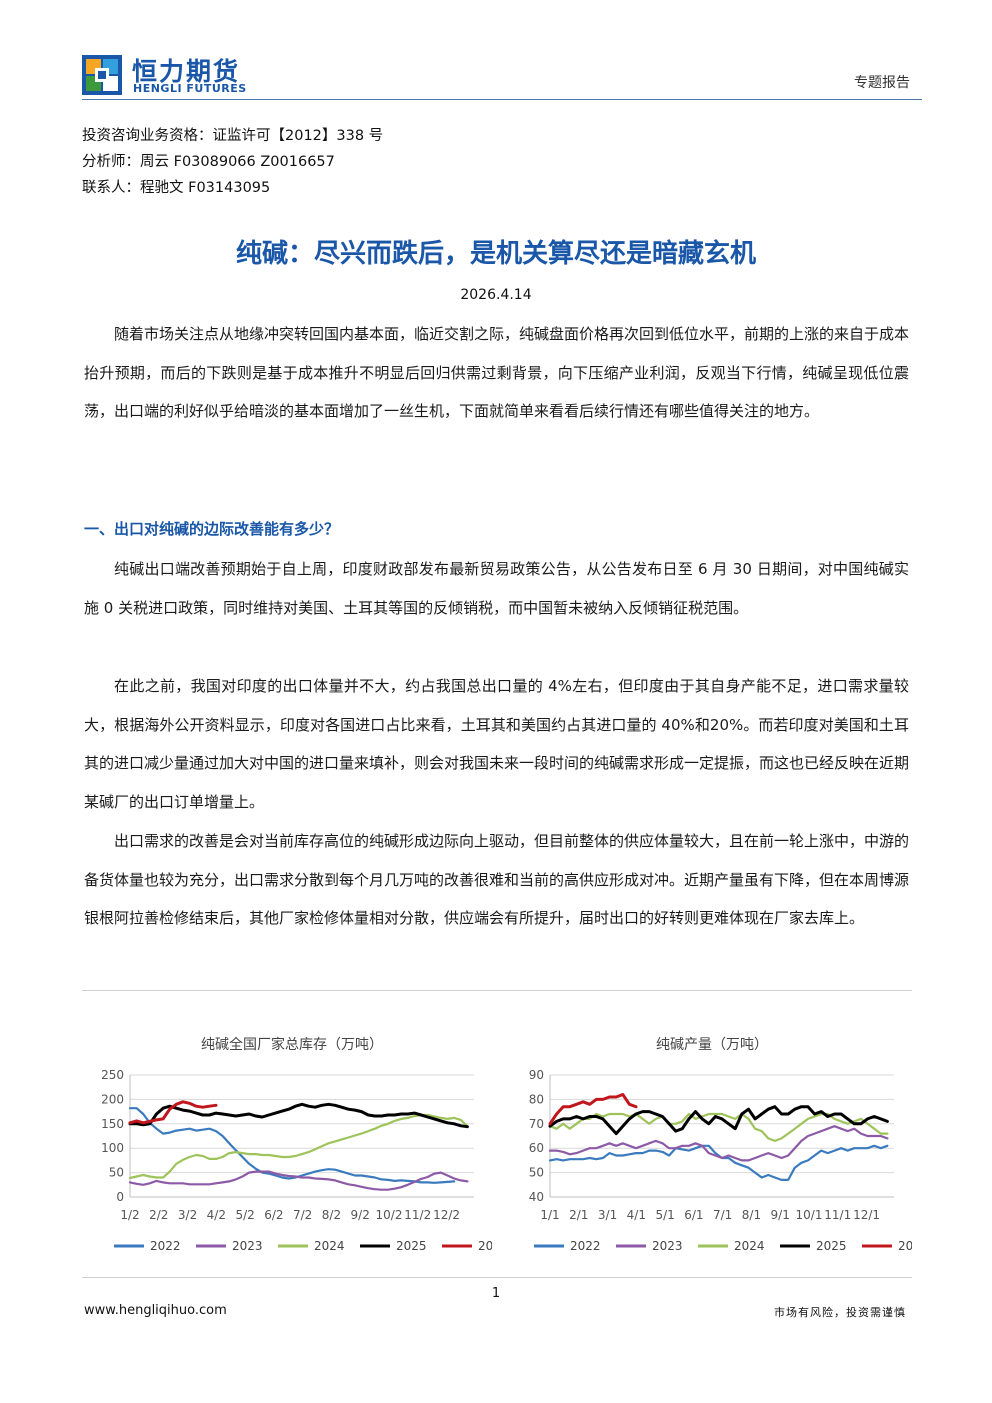 Image resolution: width=992 pixels, height=1403 pixels. Describe the element at coordinates (446, 1215) in the screenshot. I see `x-tick-label: 12/2` at that location.